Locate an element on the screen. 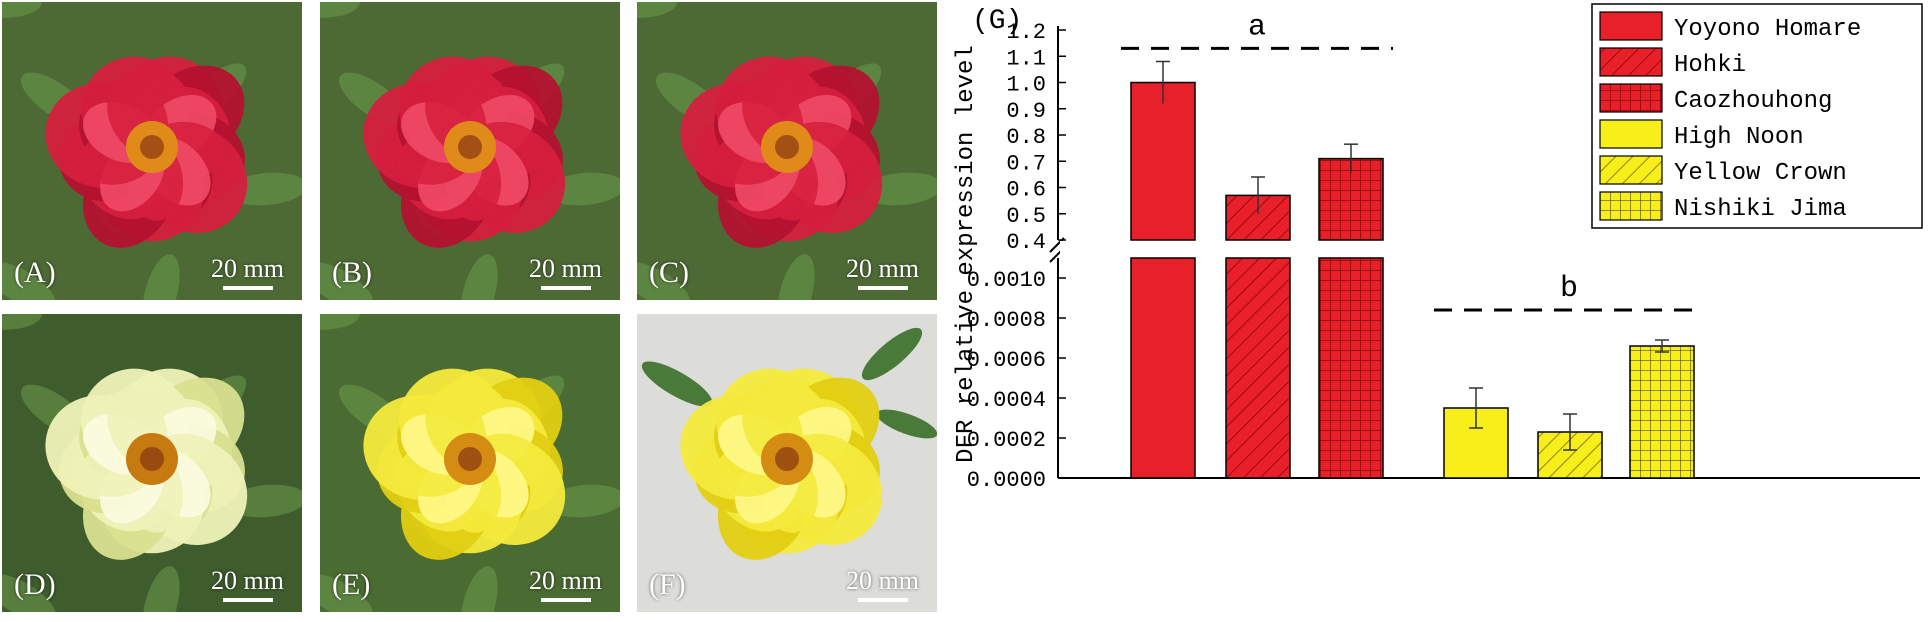 The height and width of the screenshot is (622, 1930). legend-entry: Hohki is located at coordinates (1710, 65).